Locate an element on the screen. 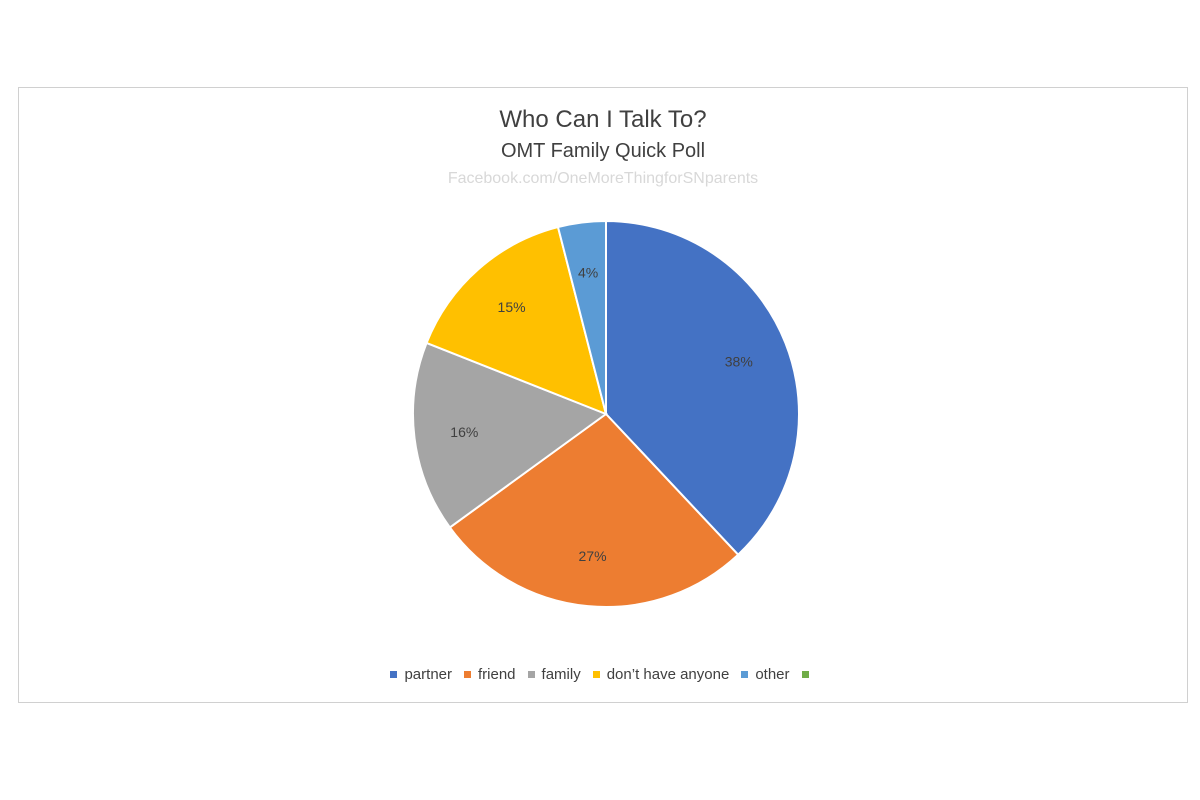 This screenshot has width=1200, height=800. pie-slice-other is located at coordinates (581, 317).